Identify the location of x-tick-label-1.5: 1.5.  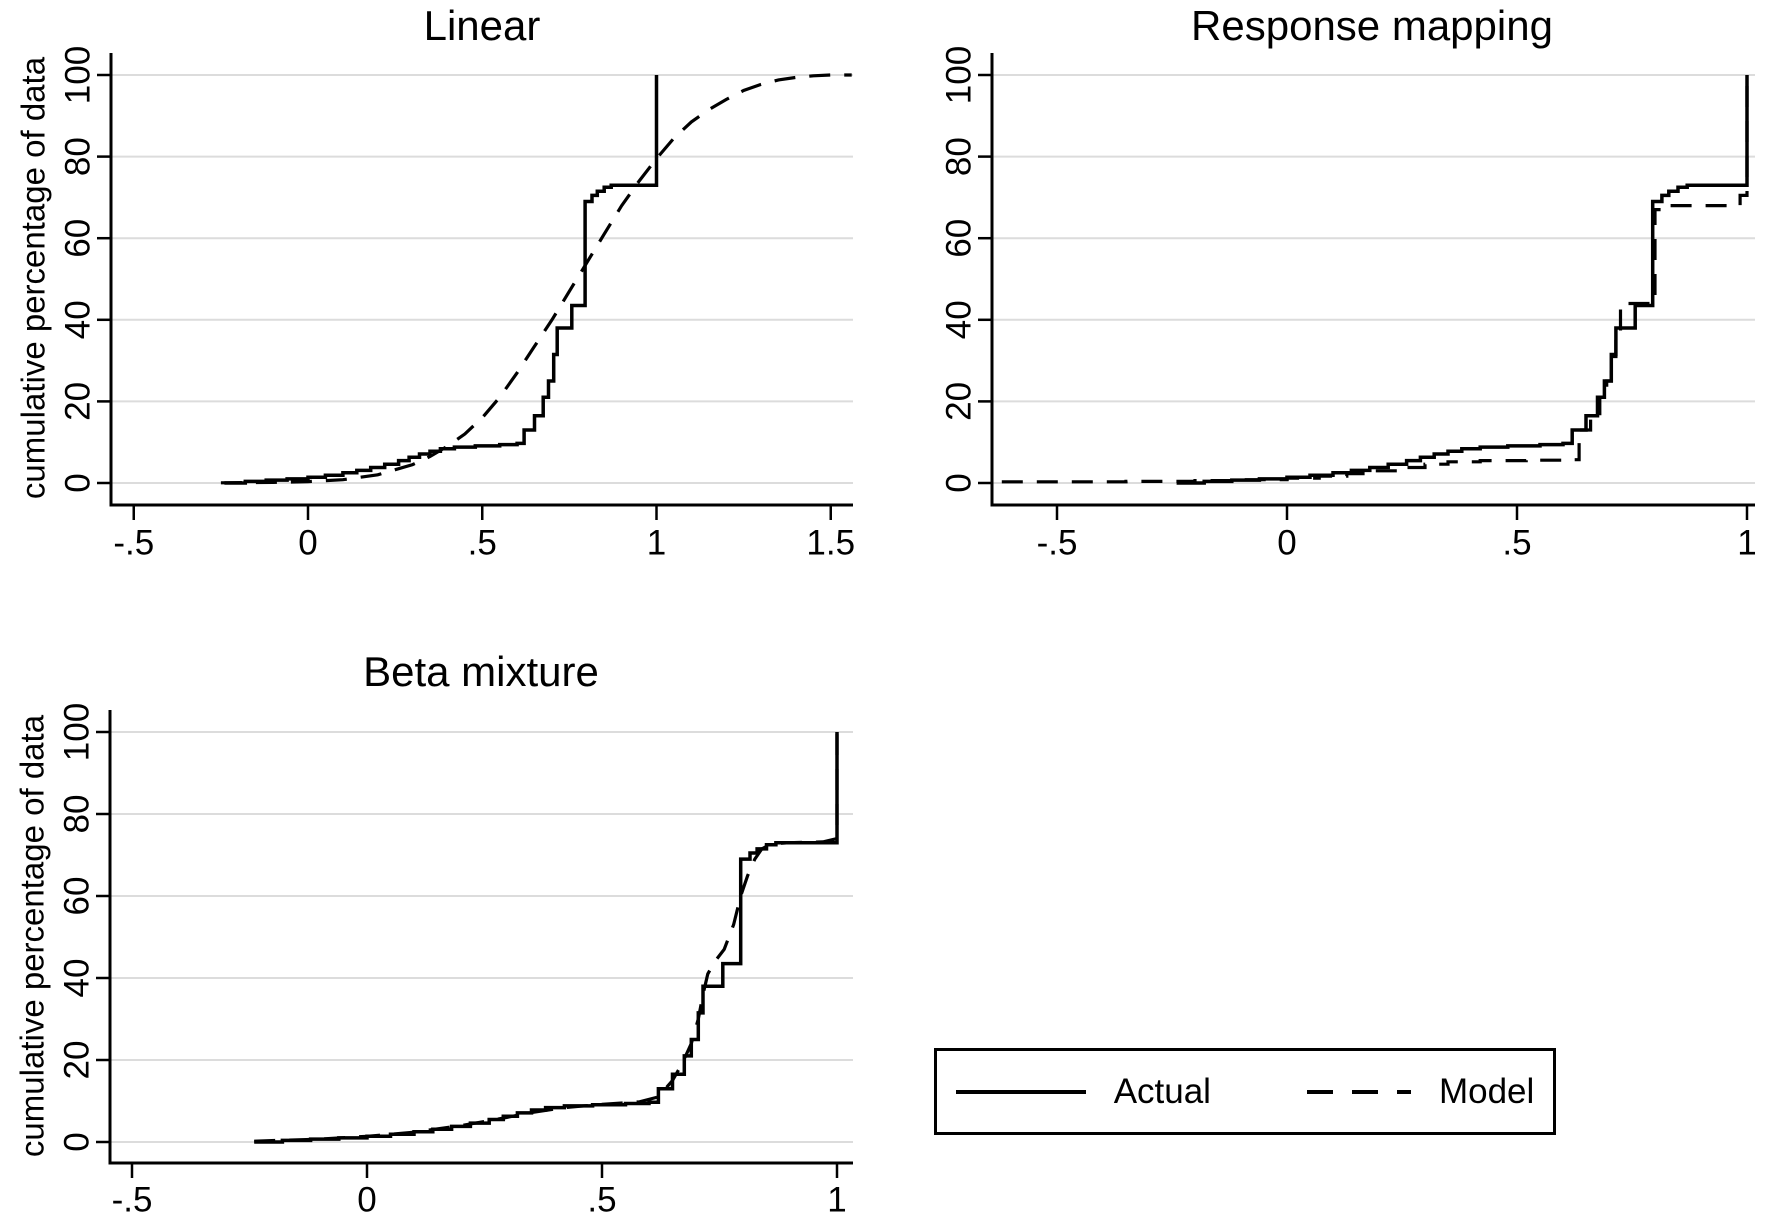
(830, 543).